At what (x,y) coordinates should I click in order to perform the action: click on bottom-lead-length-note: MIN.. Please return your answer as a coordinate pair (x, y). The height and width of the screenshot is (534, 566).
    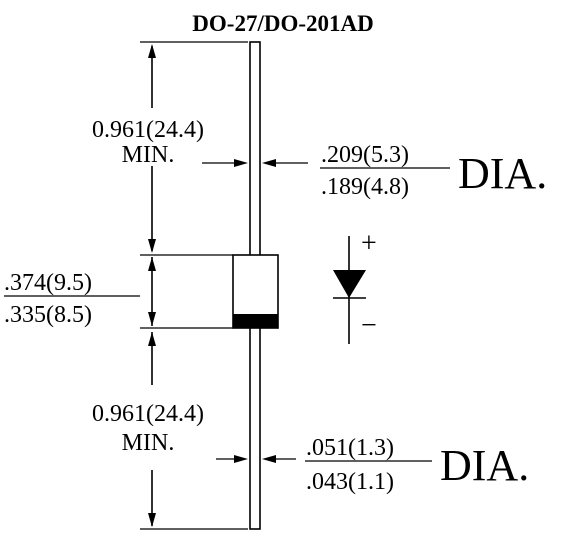
    Looking at the image, I should click on (148, 443).